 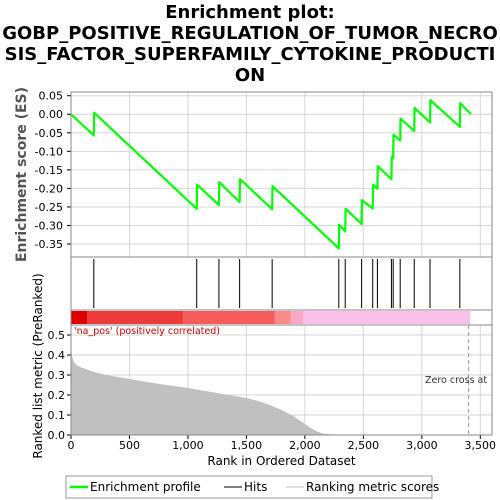 I want to click on legend-label: Enrichment profile, so click(x=145, y=487).